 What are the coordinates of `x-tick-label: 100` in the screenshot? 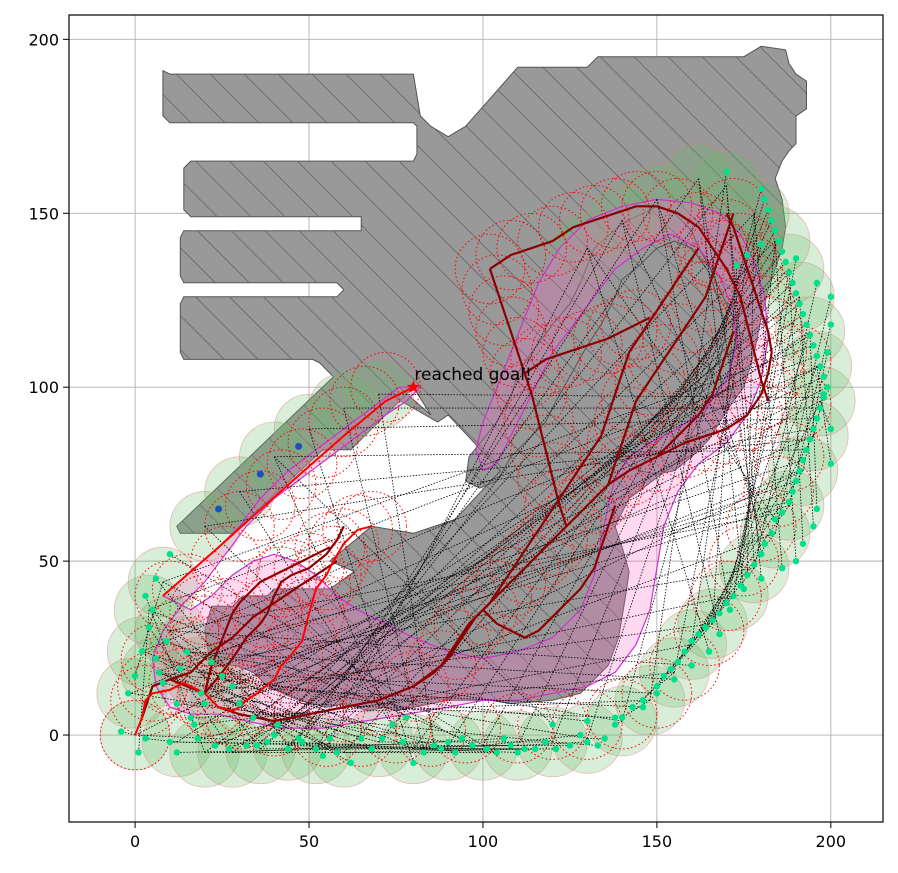 It's located at (483, 841).